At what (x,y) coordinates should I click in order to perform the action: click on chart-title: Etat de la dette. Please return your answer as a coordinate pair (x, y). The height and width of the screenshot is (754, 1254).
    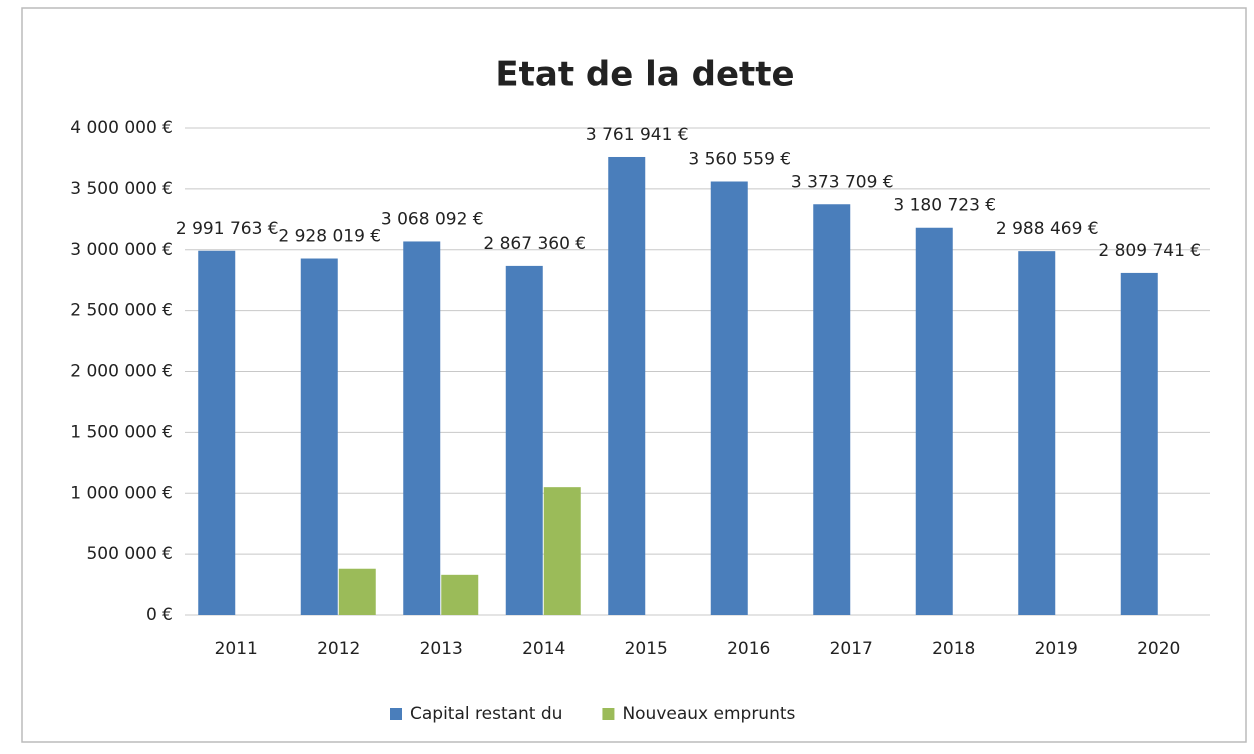
    Looking at the image, I should click on (644, 75).